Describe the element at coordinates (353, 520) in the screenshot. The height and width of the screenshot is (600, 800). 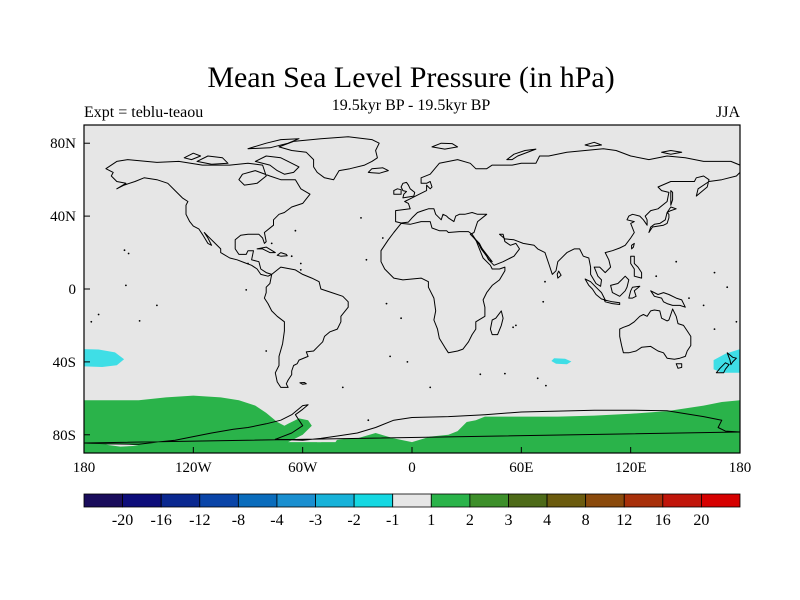
I see `colorbar-label: -2` at that location.